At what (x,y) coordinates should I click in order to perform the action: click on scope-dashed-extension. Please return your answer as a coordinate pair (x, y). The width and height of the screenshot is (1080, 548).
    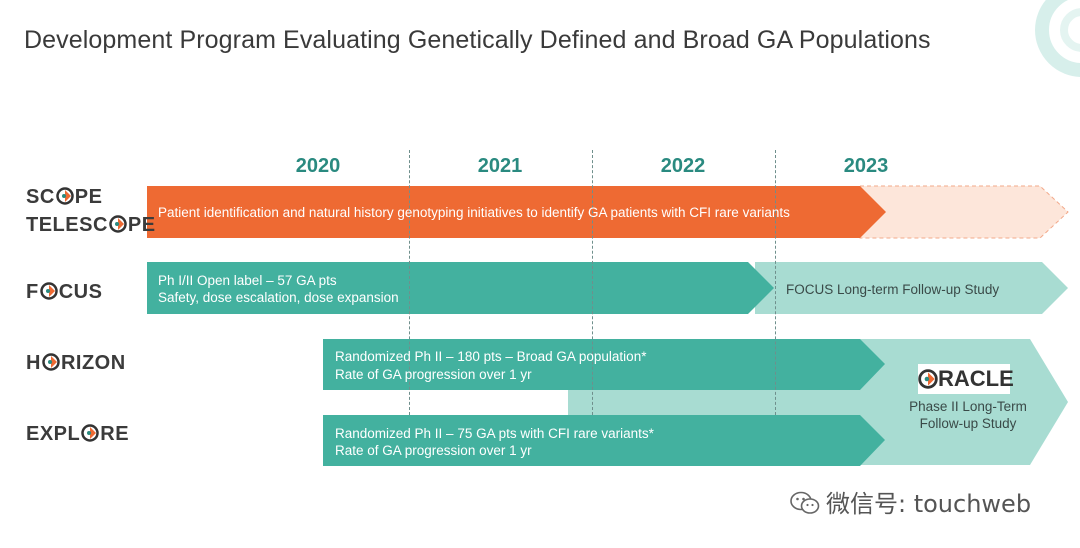
    Looking at the image, I should click on (964, 212).